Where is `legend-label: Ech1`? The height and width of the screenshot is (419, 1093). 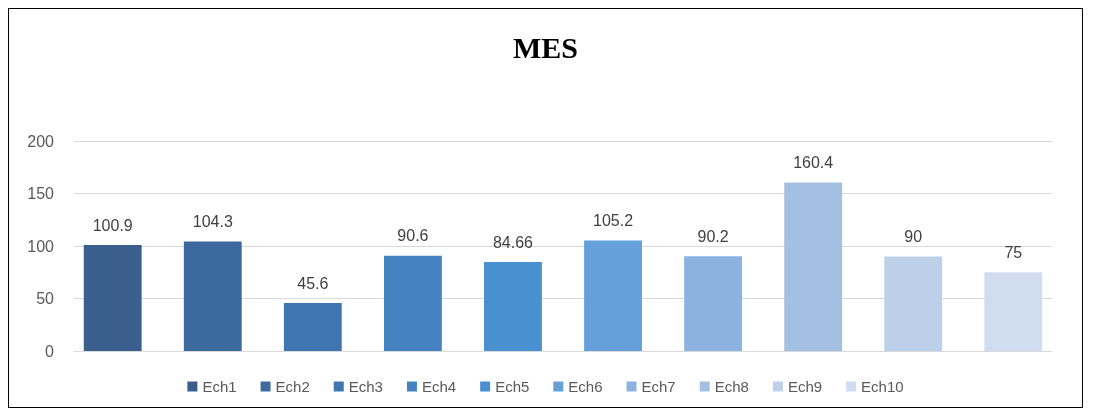 legend-label: Ech1 is located at coordinates (219, 386).